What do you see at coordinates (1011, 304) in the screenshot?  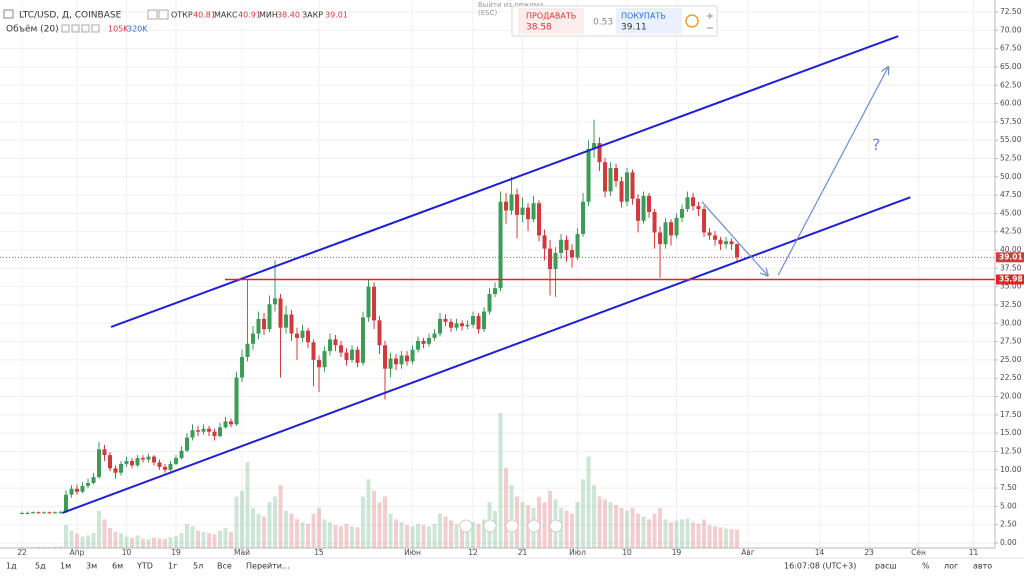 I see `y-tick-label: 32.50` at bounding box center [1011, 304].